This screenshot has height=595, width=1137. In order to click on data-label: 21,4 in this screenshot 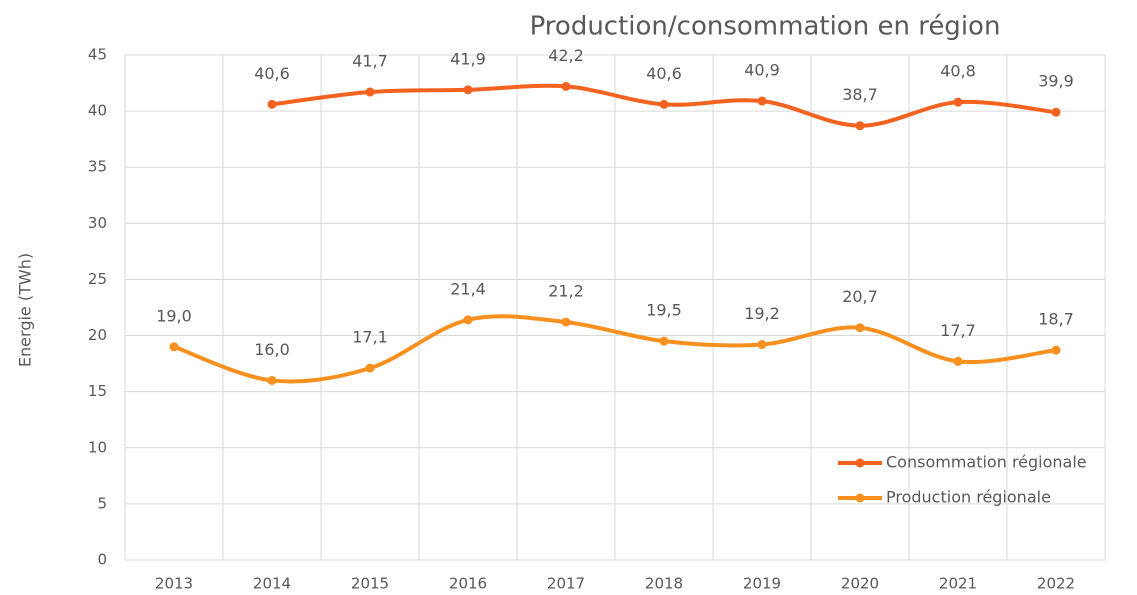, I will do `click(468, 288)`.